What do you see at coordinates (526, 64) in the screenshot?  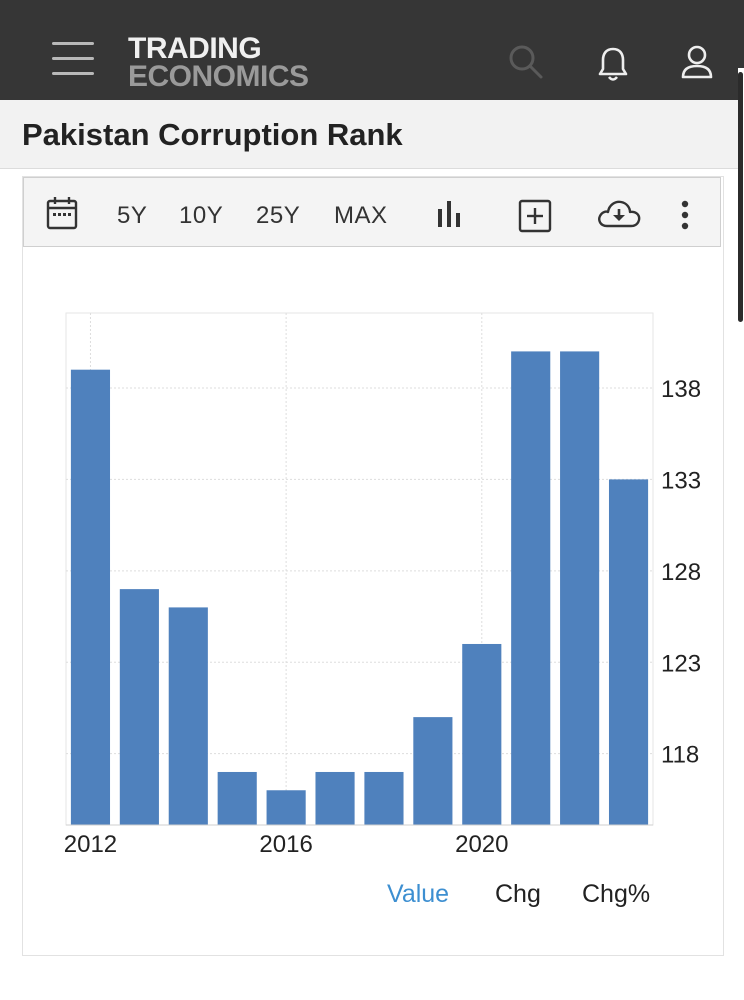 I see `search-icon` at bounding box center [526, 64].